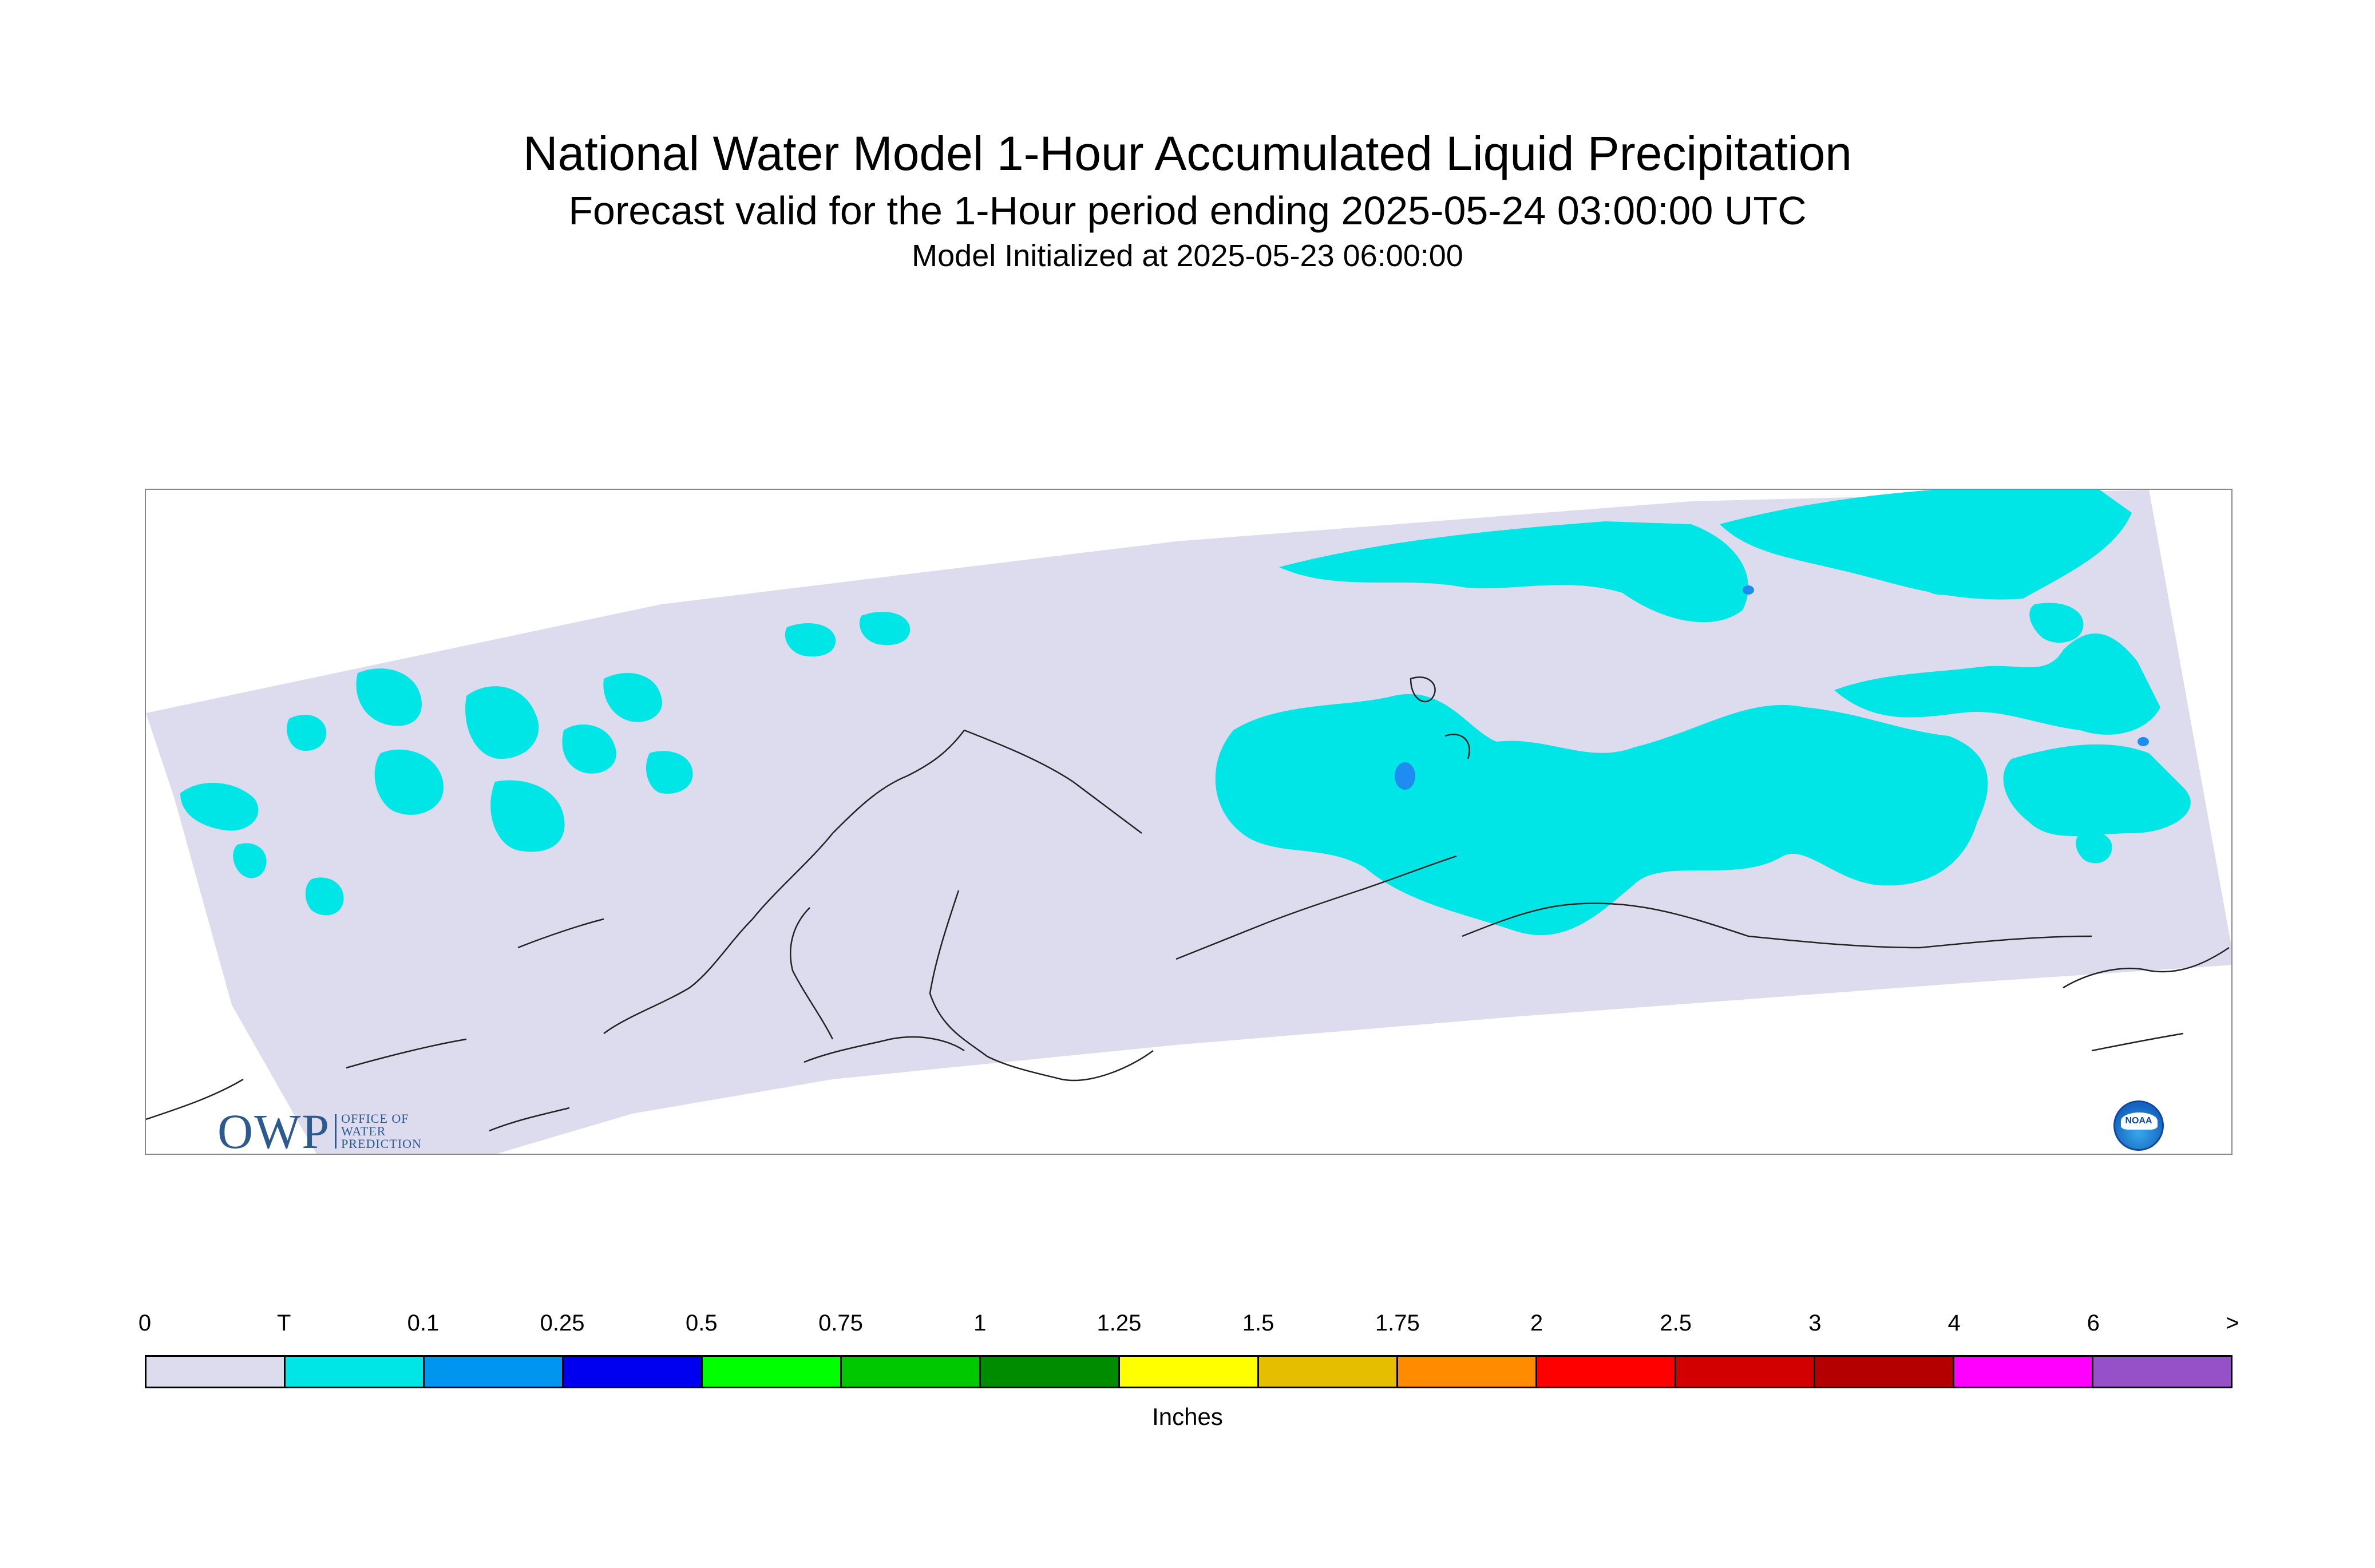  I want to click on owp-logo-divider, so click(336, 1131).